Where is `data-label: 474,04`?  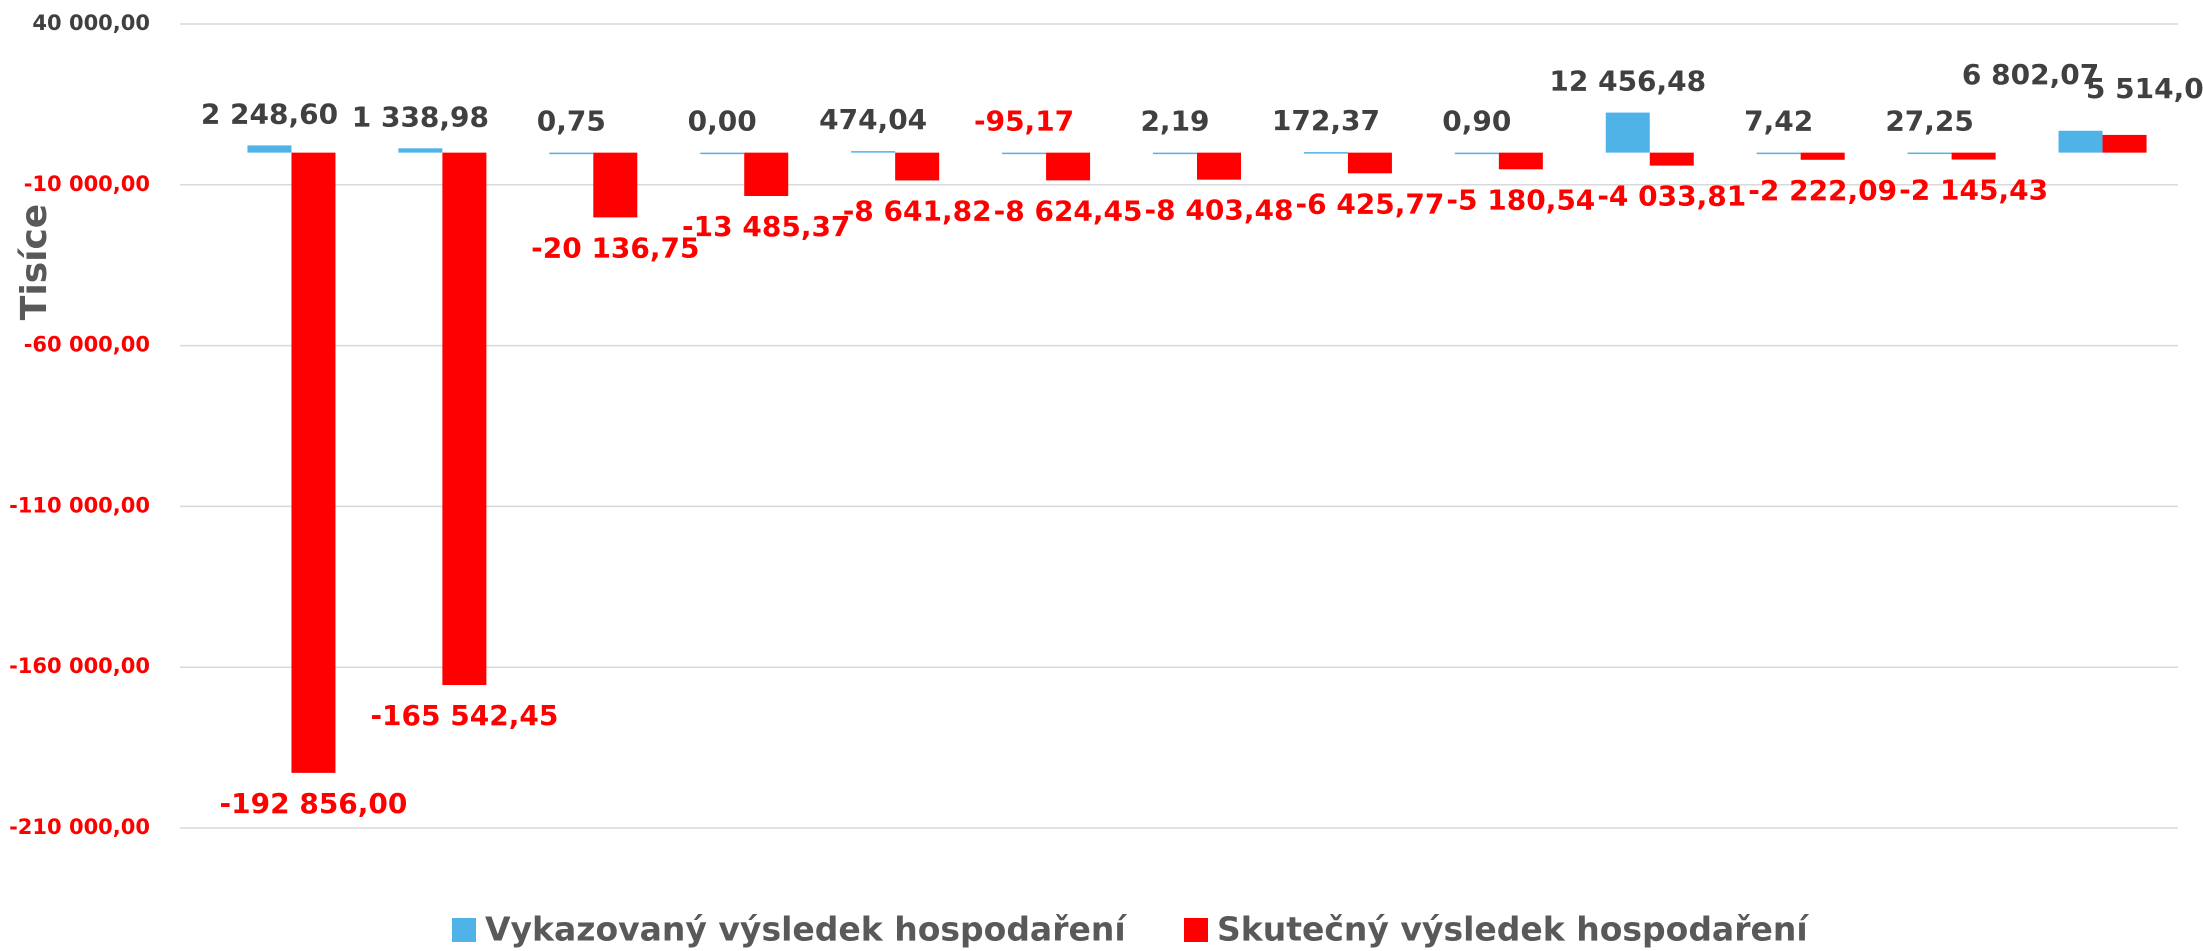
data-label: 474,04 is located at coordinates (873, 119).